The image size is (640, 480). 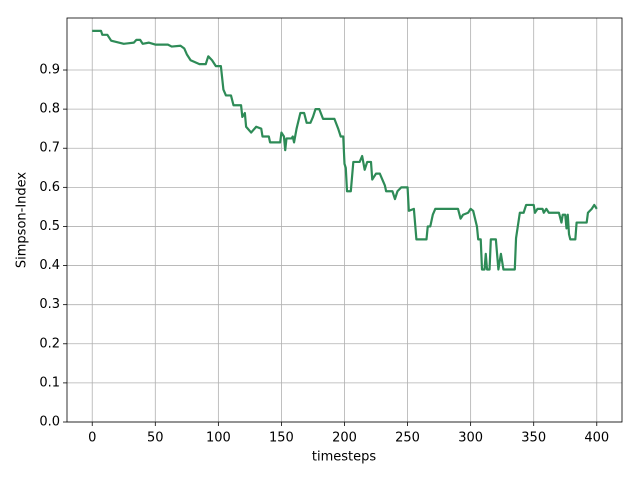 What do you see at coordinates (22, 220) in the screenshot?
I see `y-axis-label: Simpson-Index` at bounding box center [22, 220].